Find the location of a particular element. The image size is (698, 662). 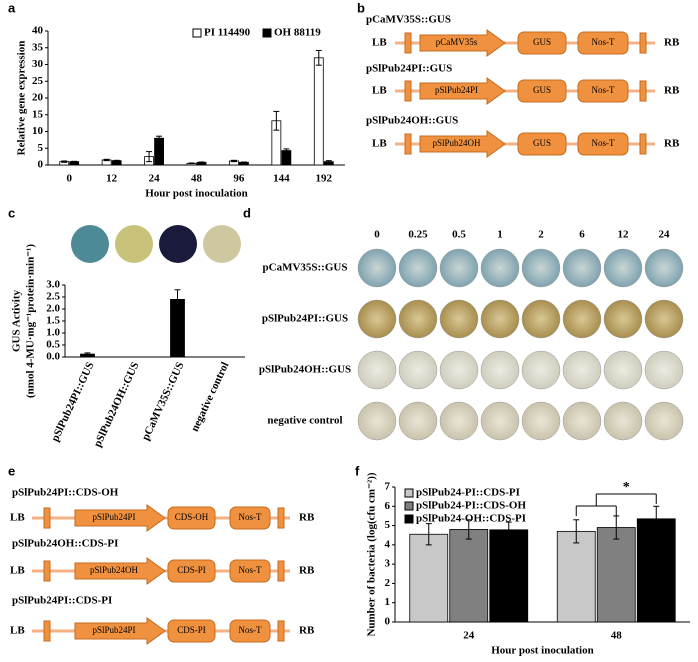

panel-label: c is located at coordinates (11, 212).